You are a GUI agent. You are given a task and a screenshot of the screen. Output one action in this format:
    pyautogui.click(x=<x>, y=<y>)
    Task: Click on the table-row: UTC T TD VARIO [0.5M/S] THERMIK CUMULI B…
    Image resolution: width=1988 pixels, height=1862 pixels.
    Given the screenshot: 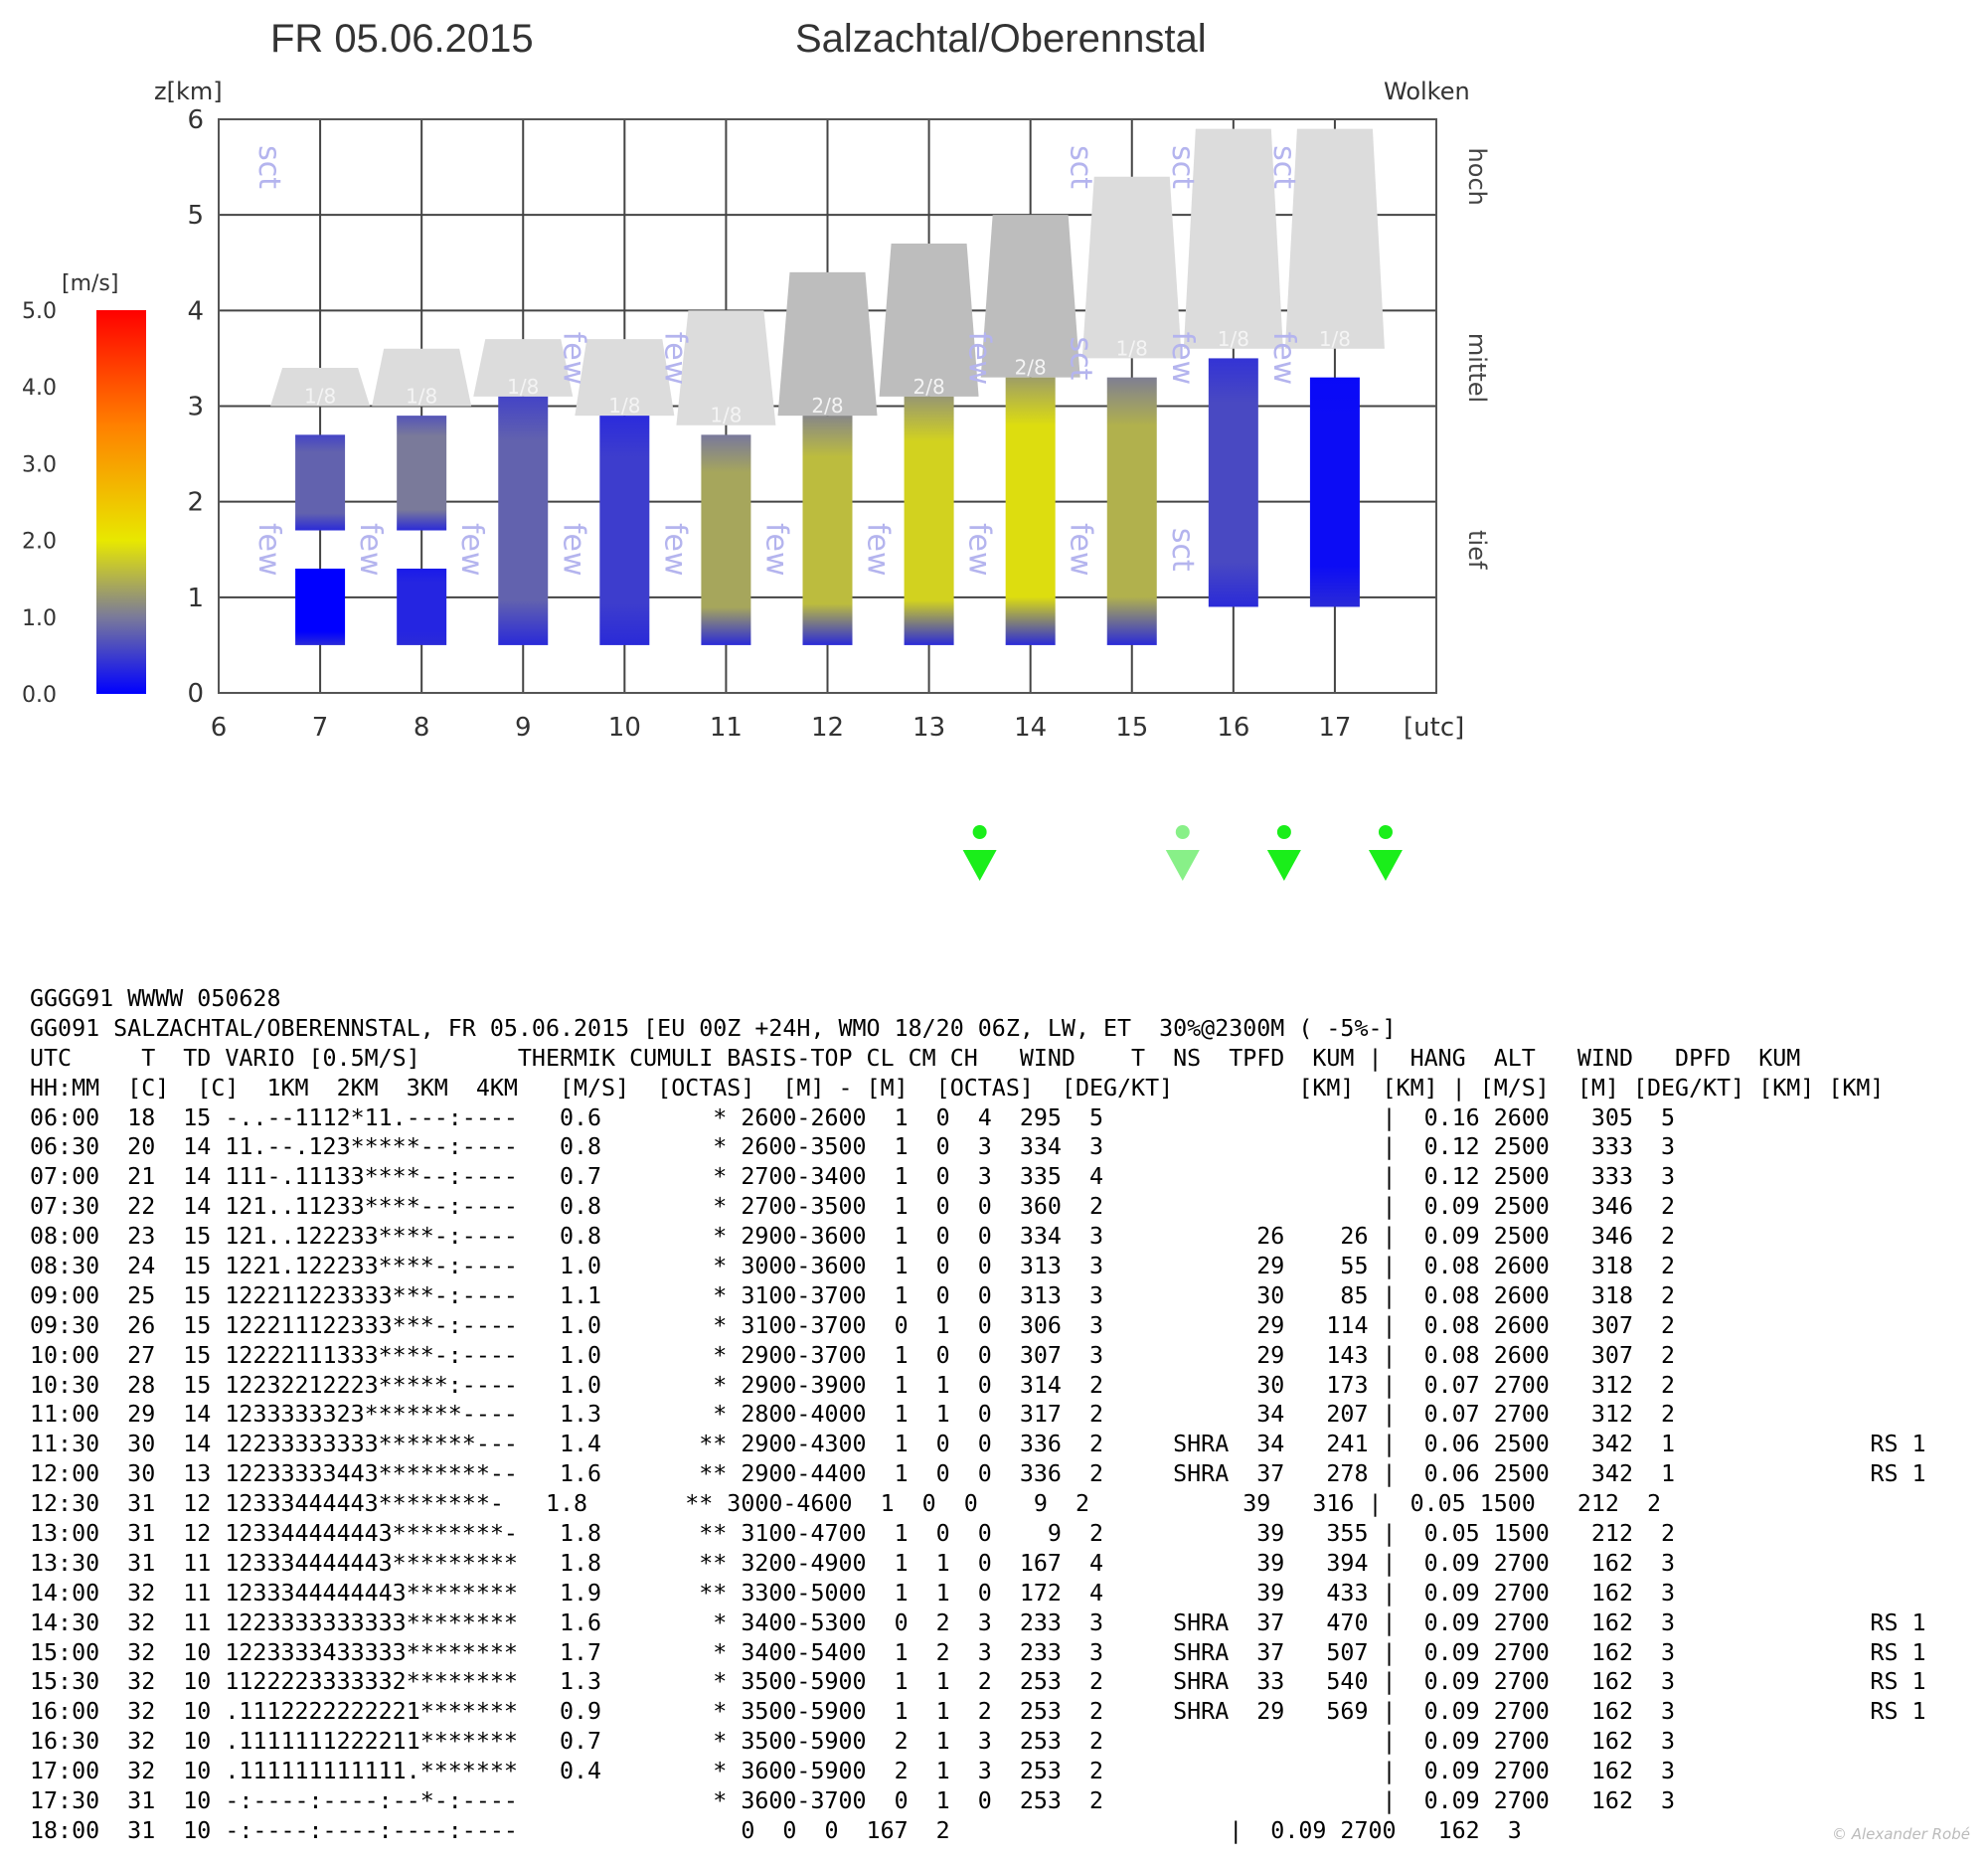 What is the action you would take?
    pyautogui.click(x=915, y=1058)
    